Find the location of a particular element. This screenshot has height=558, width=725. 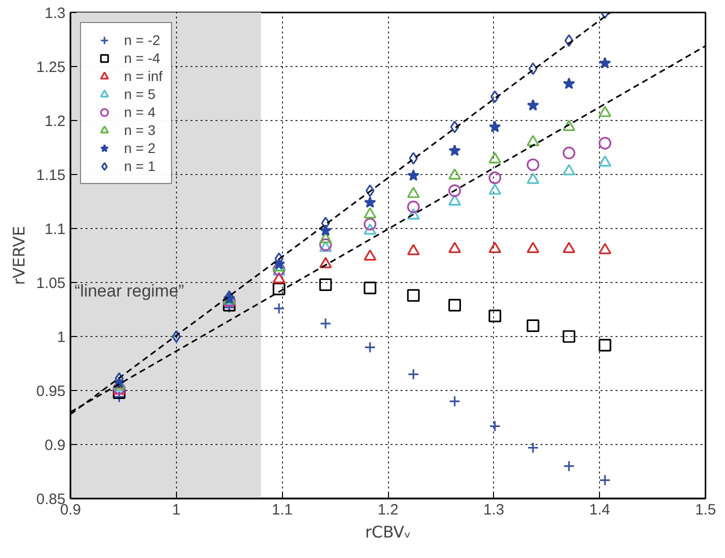

legend-label: n = inf is located at coordinates (143, 76).